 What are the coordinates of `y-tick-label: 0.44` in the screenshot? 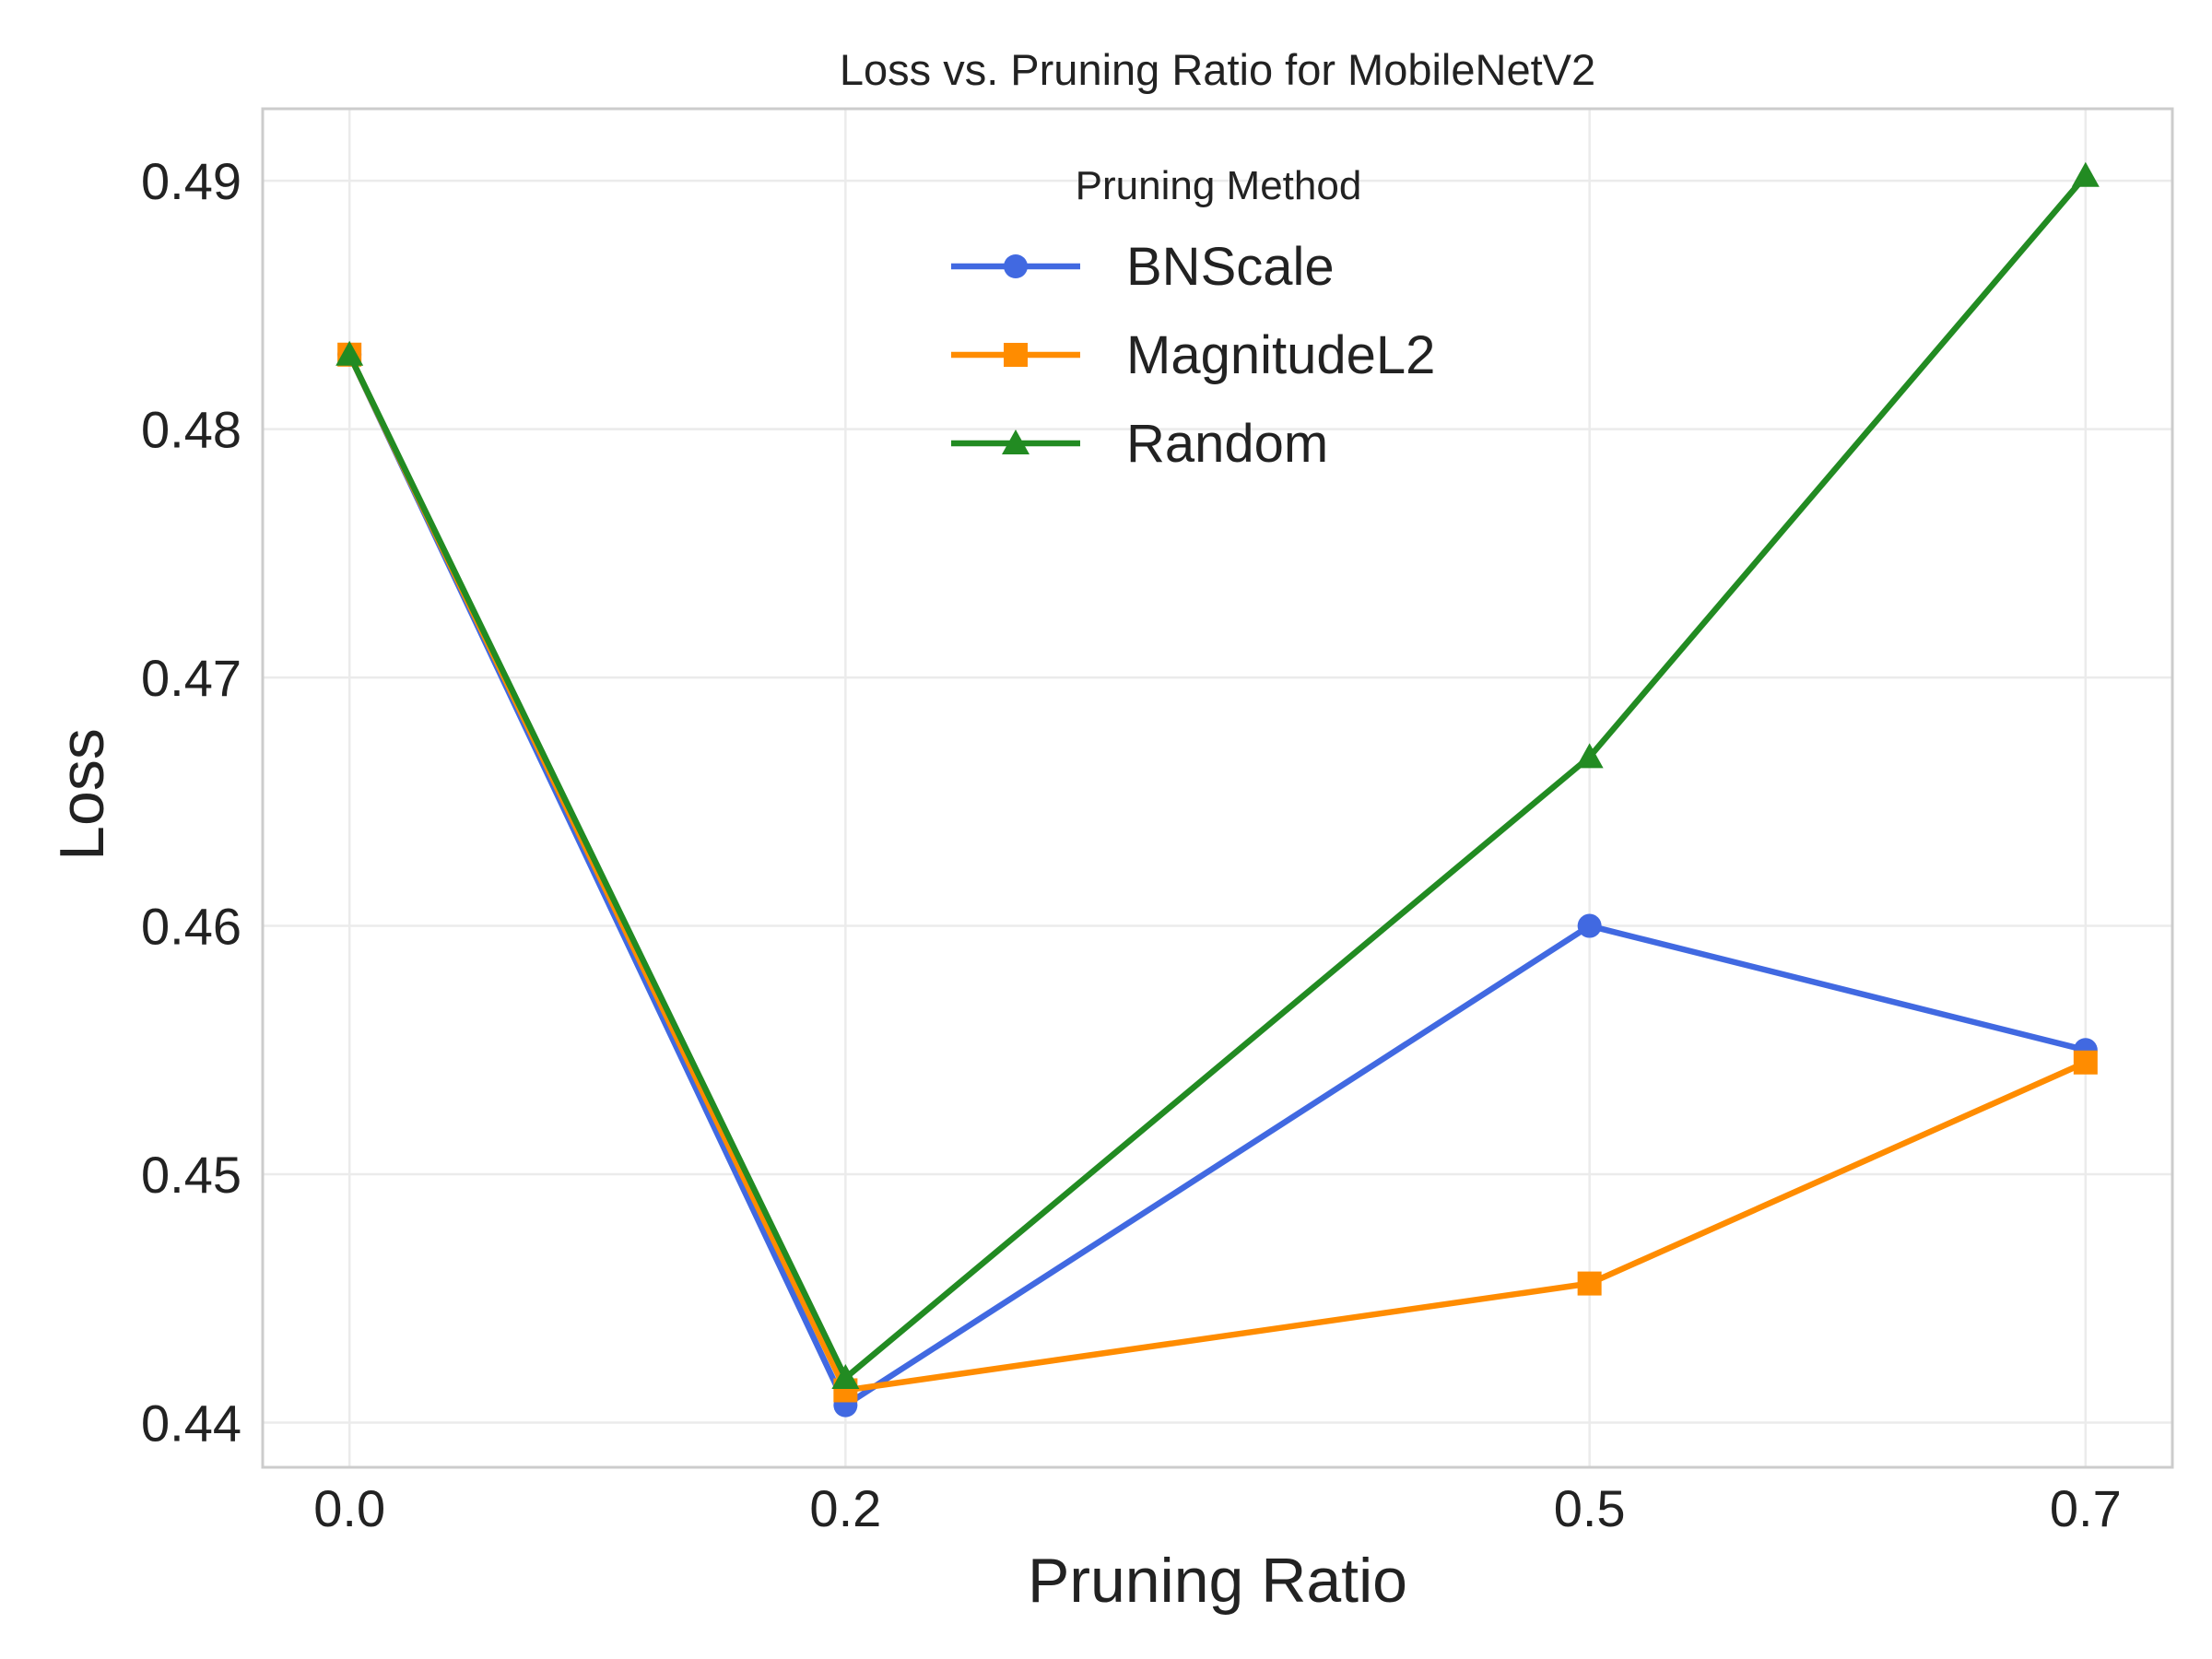 It's located at (191, 1423).